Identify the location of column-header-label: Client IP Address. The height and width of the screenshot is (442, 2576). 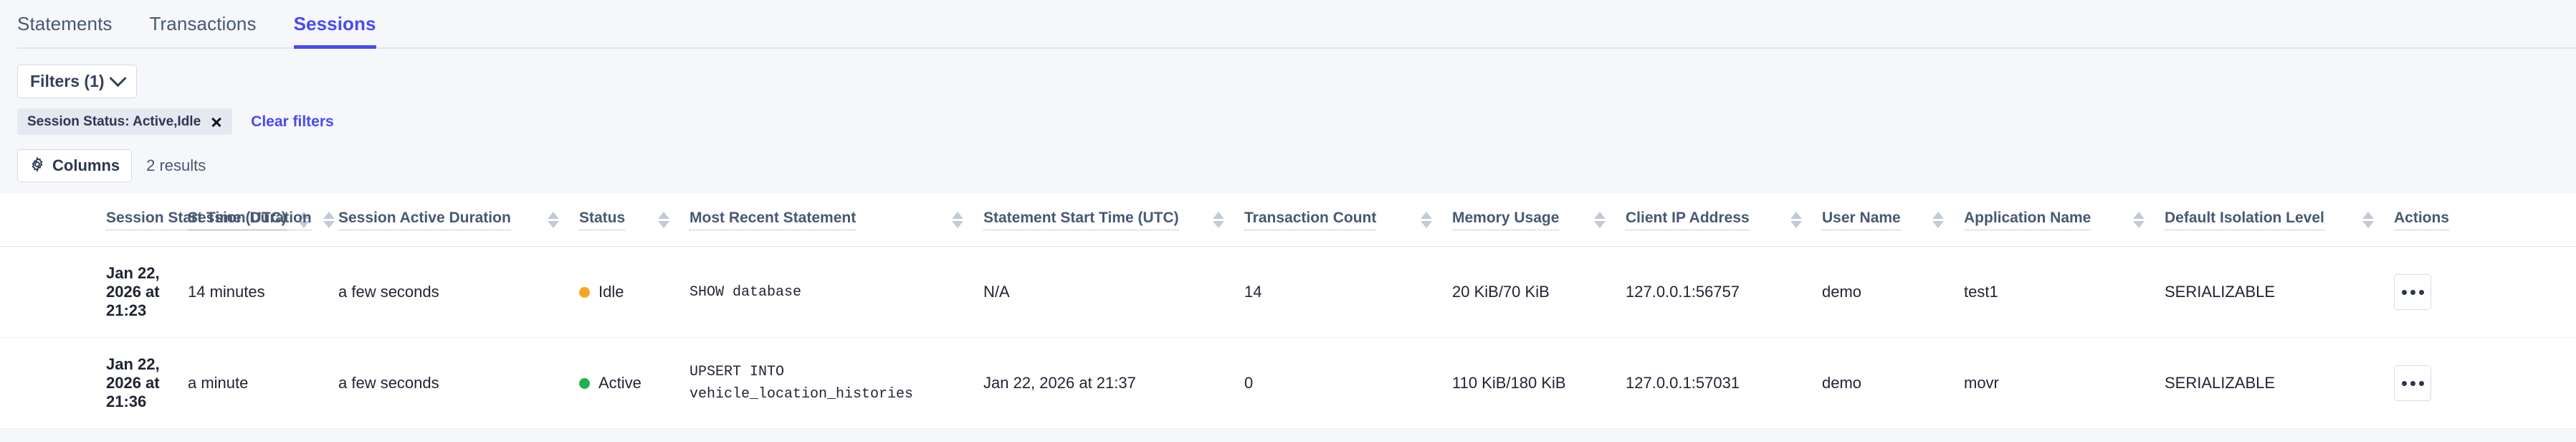
(1688, 220).